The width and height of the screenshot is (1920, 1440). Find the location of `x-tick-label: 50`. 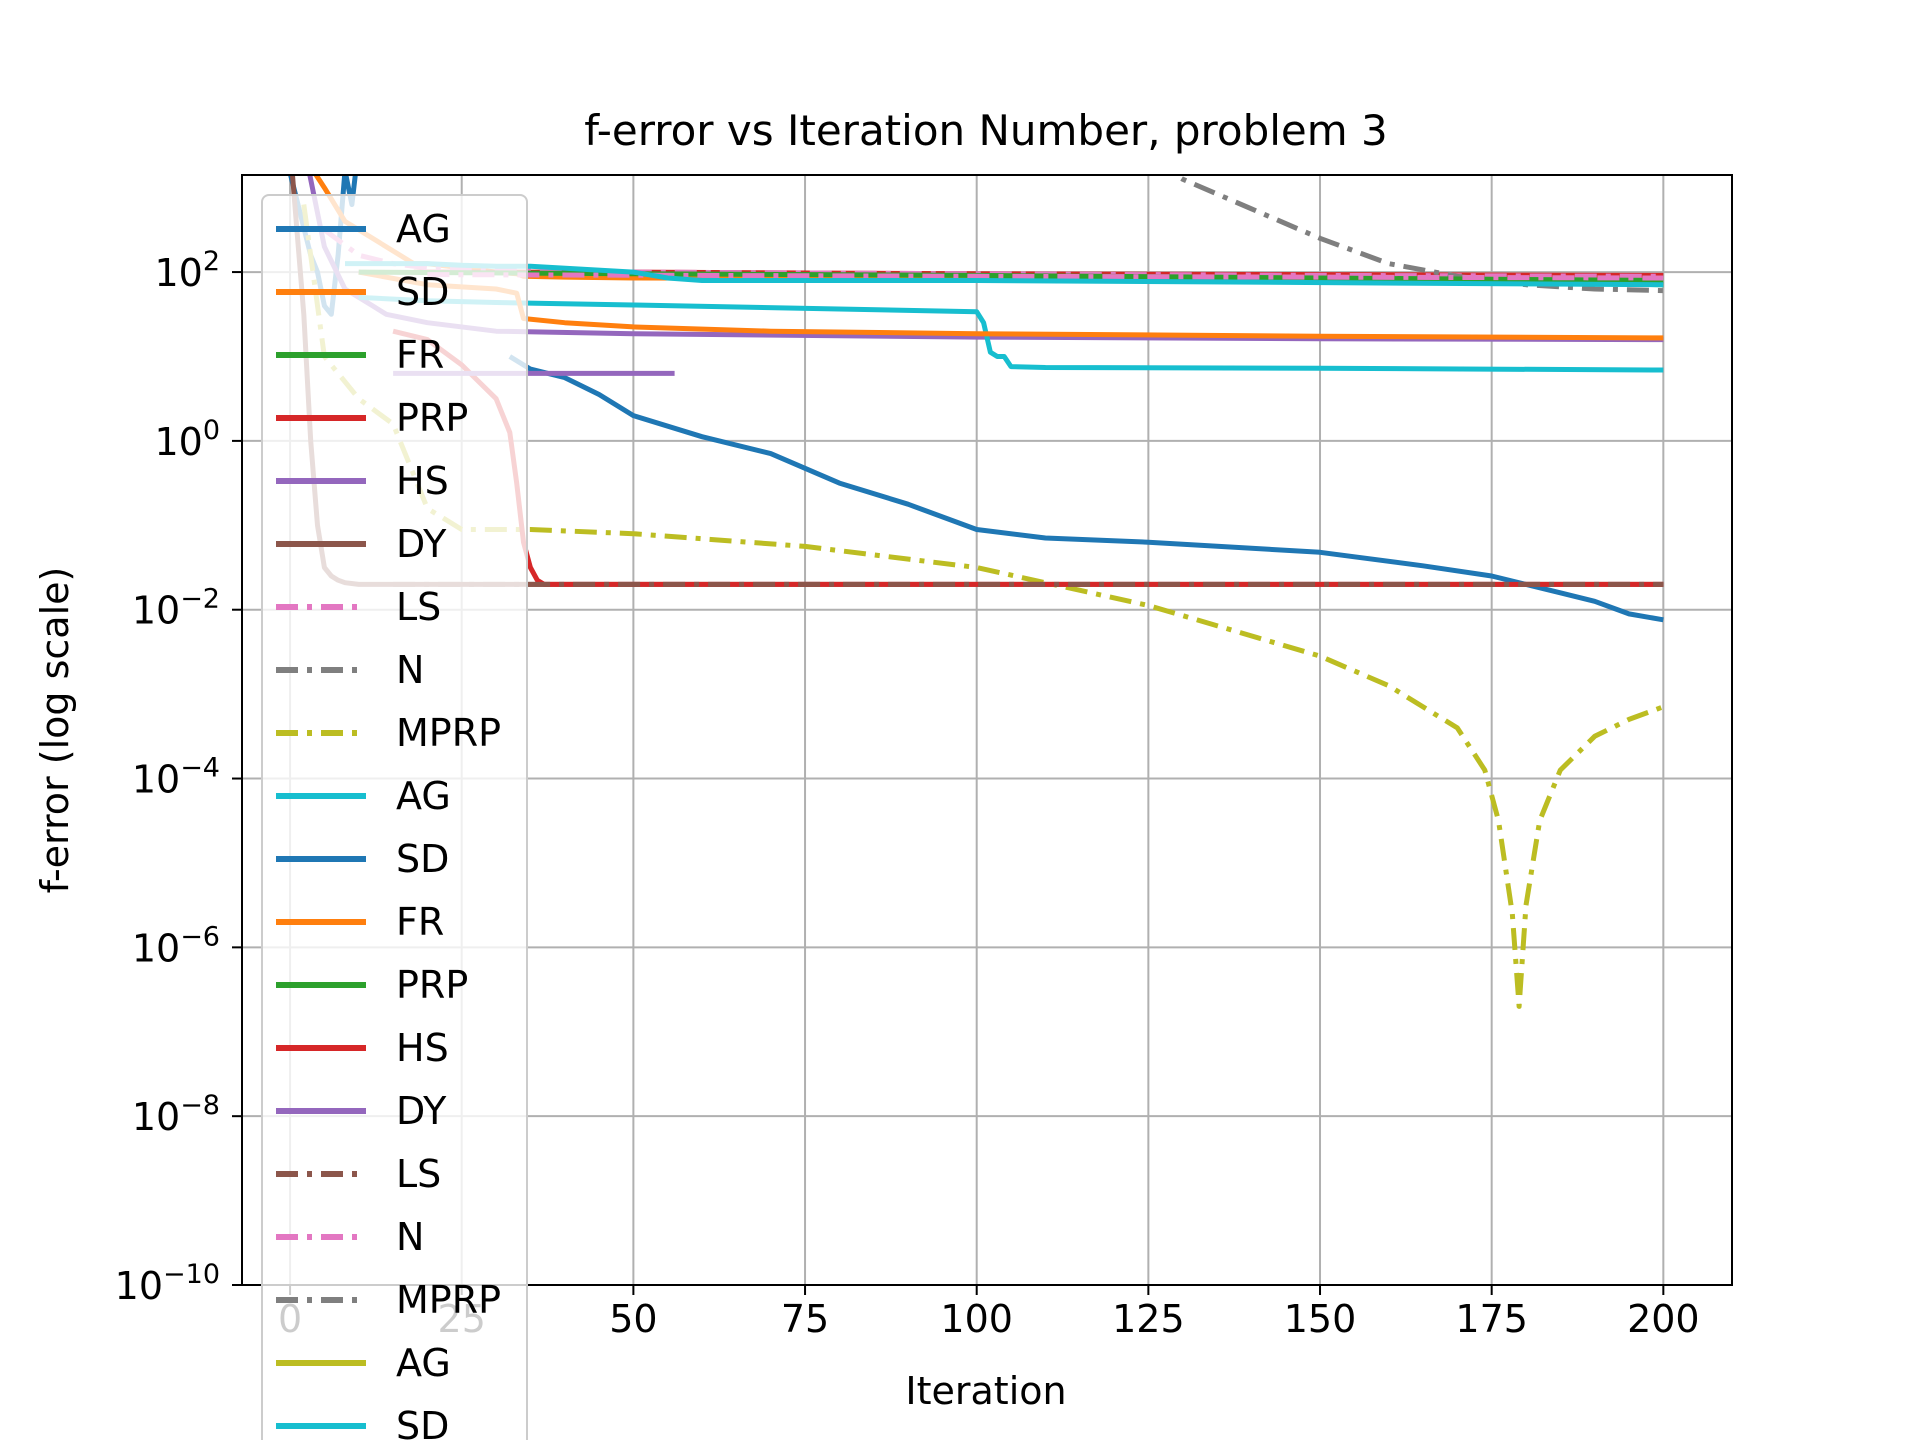

x-tick-label: 50 is located at coordinates (633, 1319).